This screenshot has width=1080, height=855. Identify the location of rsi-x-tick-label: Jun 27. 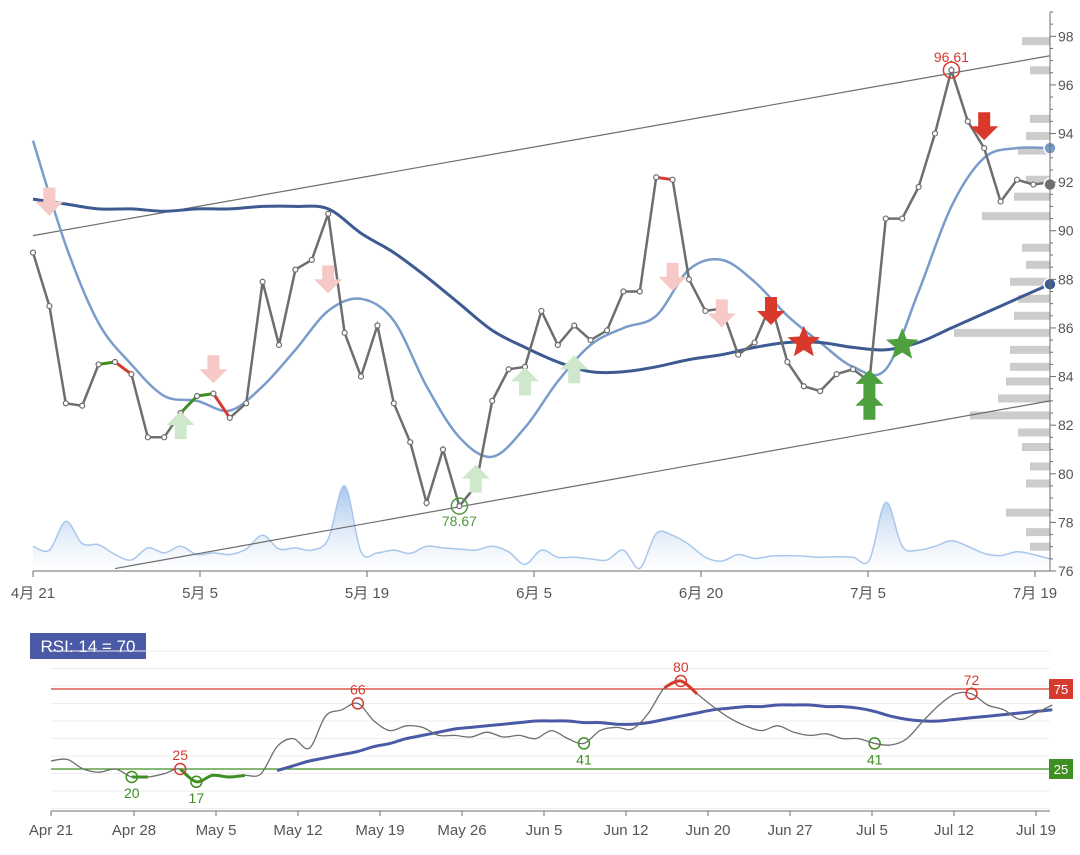
(789, 830).